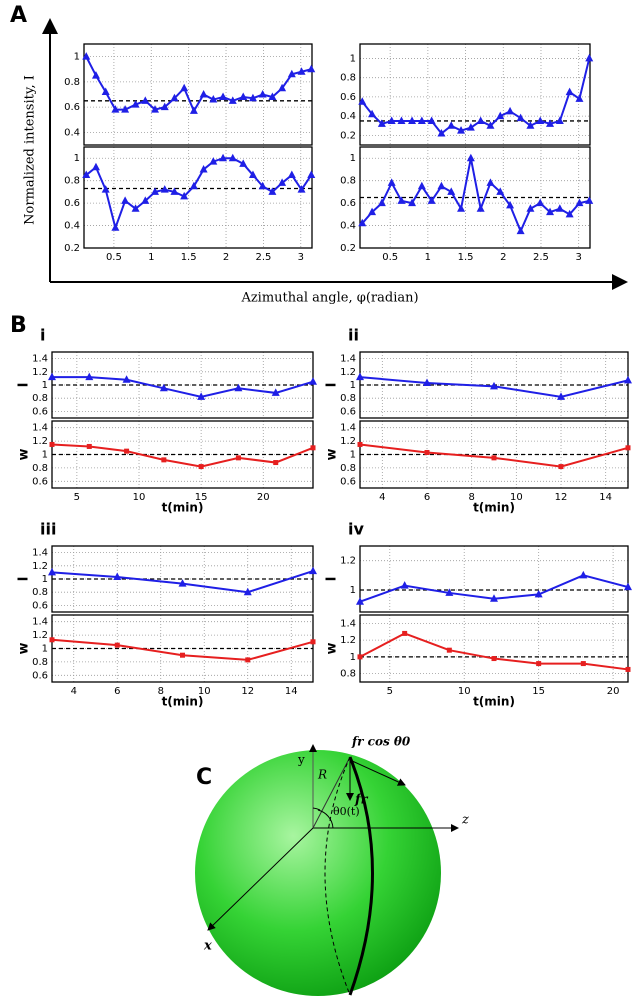 The image size is (638, 1004). I want to click on axis-label: z, so click(465, 820).